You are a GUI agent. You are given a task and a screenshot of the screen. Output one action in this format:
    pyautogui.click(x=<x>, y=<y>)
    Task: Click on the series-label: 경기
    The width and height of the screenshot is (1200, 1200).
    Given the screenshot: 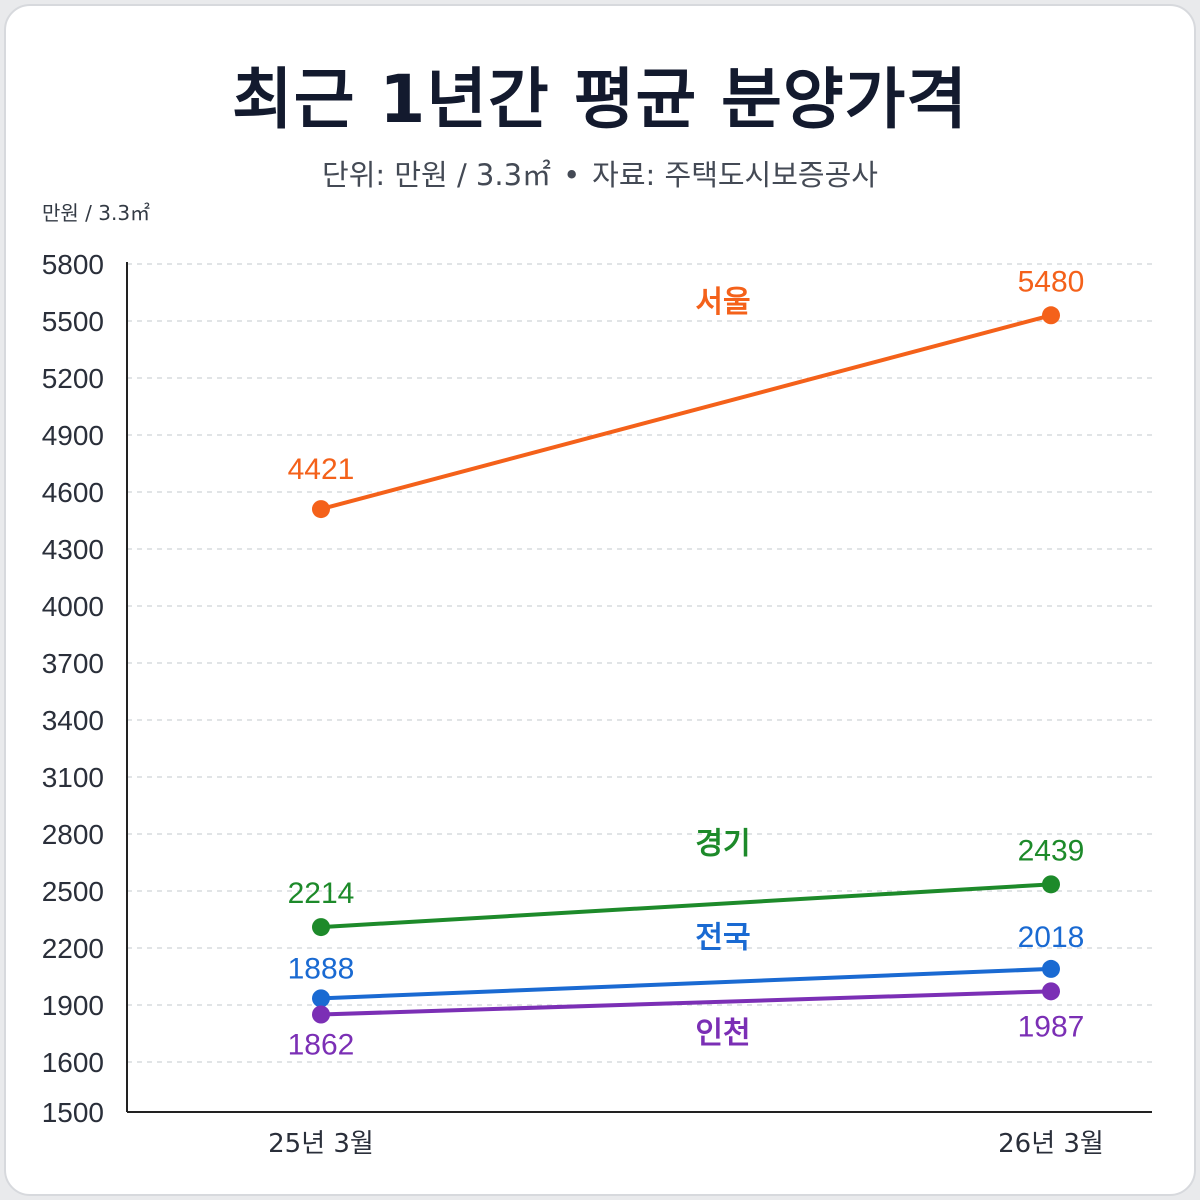 What is the action you would take?
    pyautogui.click(x=722, y=844)
    